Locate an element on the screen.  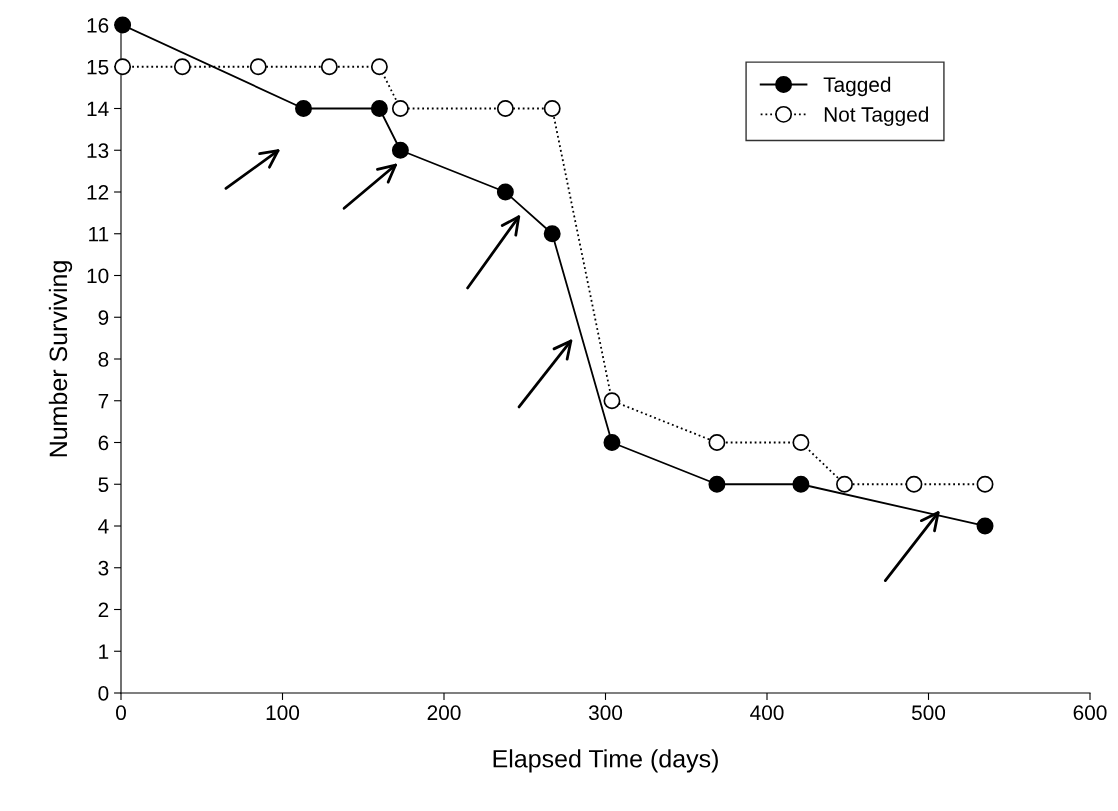
x-tick-label: 300 is located at coordinates (605, 713).